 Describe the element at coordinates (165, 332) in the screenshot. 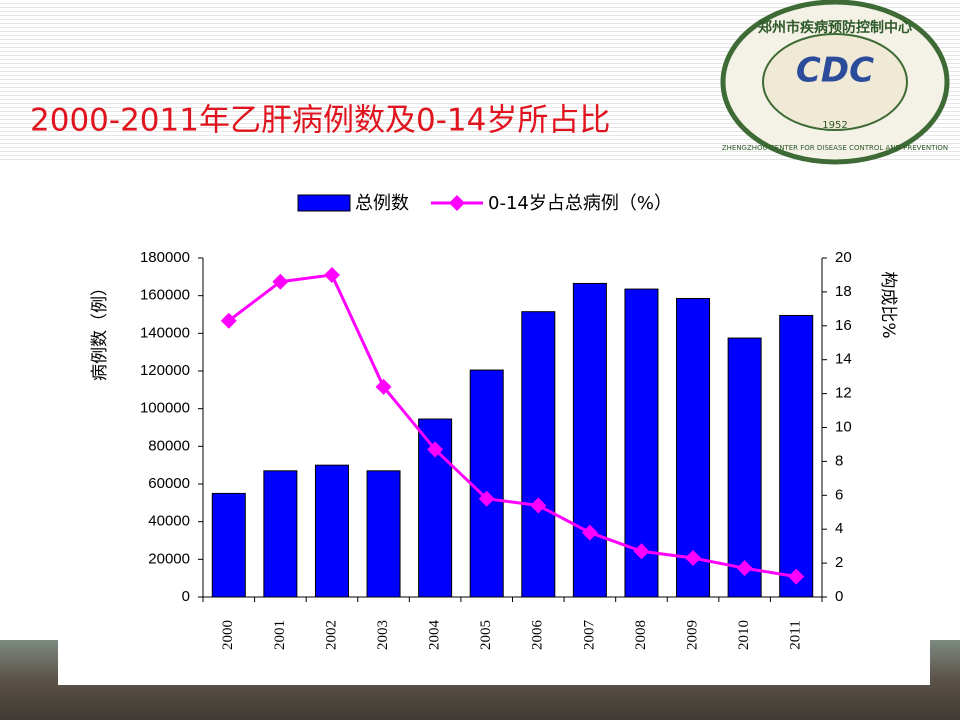

I see `y-tick-label: 140000` at that location.